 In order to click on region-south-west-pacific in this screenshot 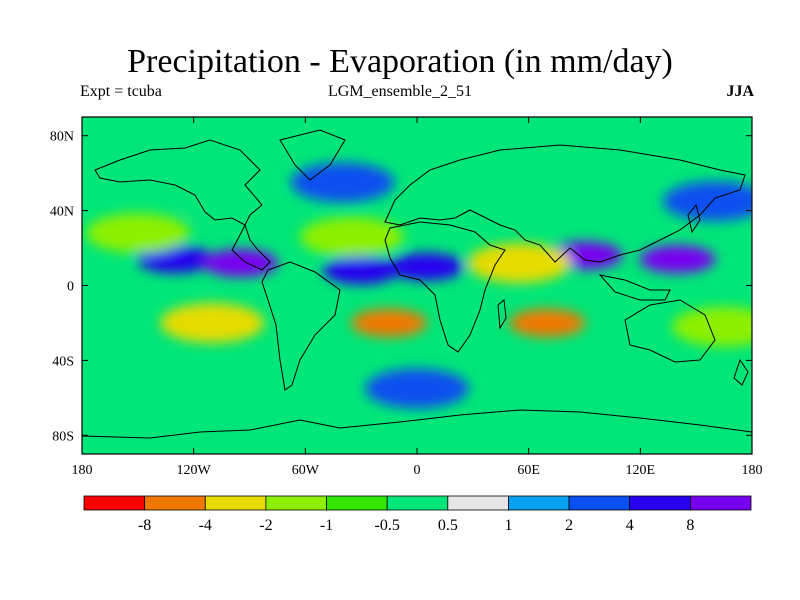, I will do `click(712, 326)`.